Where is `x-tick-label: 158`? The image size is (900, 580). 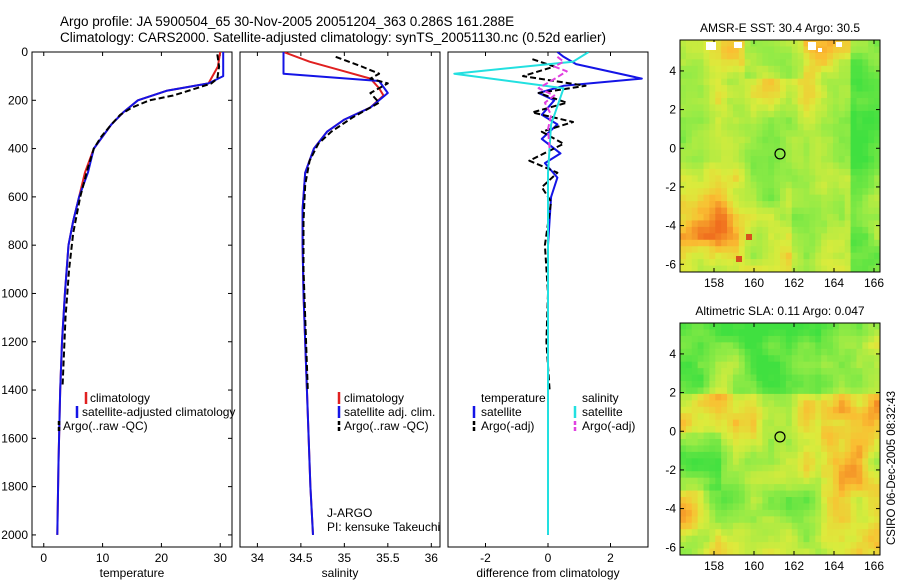 x-tick-label: 158 is located at coordinates (714, 566).